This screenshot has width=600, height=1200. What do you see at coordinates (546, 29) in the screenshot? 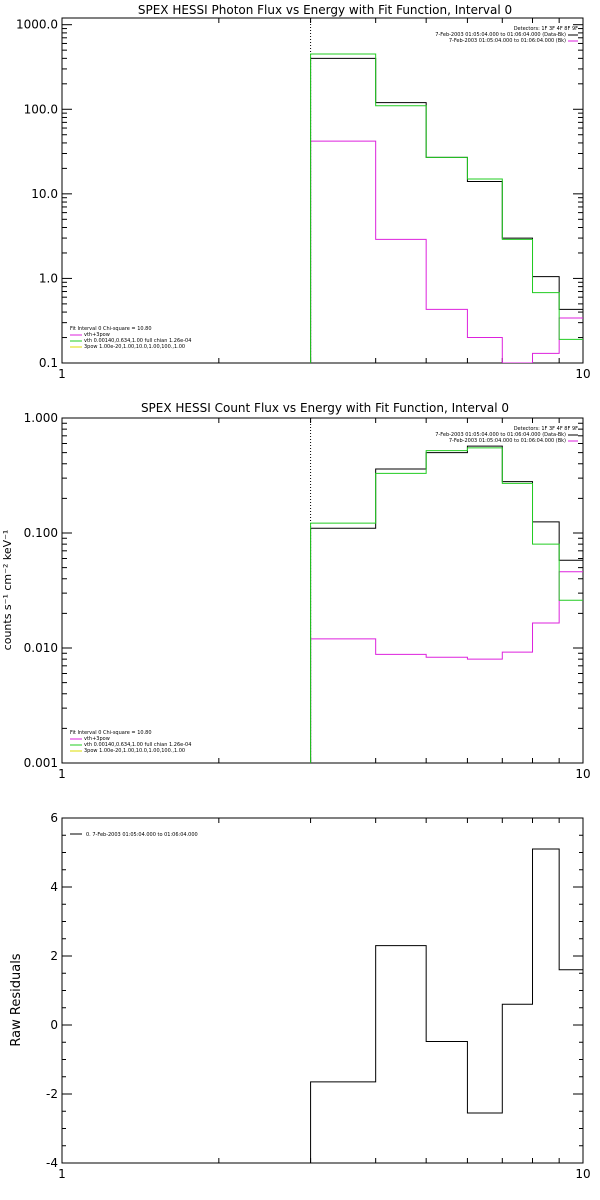
I see `photon-header-detectors: Detectors: 1F 3F 4F 8F 9F` at bounding box center [546, 29].